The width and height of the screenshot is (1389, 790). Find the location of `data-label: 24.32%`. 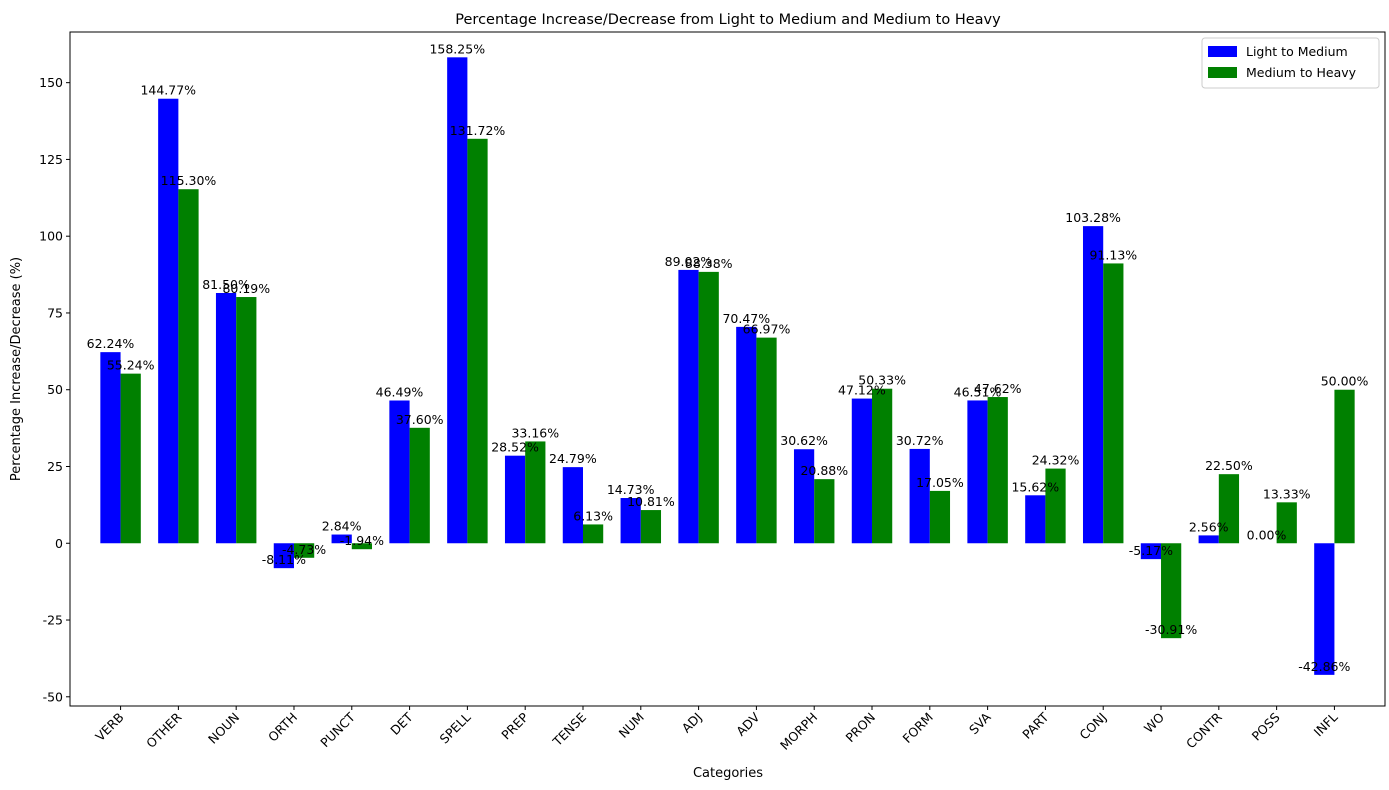

data-label: 24.32% is located at coordinates (1056, 460).